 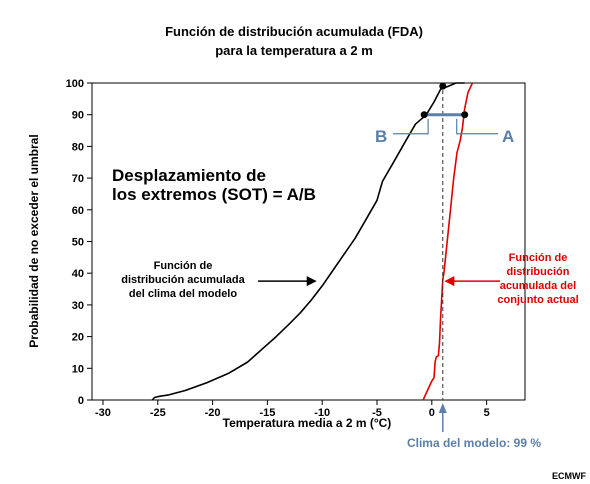 I want to click on y-axis-ticks: 0 10 20 30 40 50 60 70 80 90 100, so click(x=79, y=242).